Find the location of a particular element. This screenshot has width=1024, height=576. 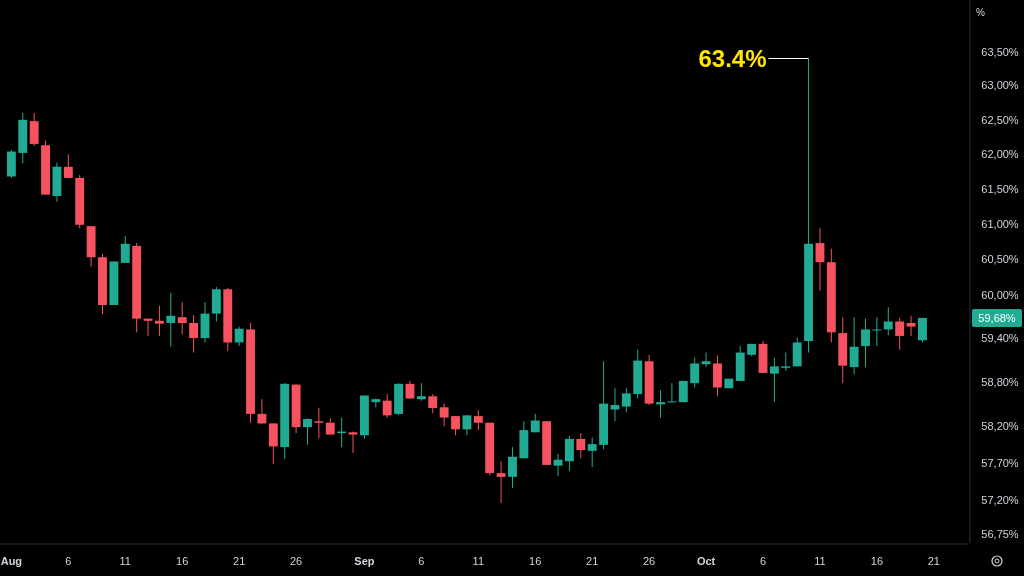

y-tick-label: 58,20% is located at coordinates (1000, 425).